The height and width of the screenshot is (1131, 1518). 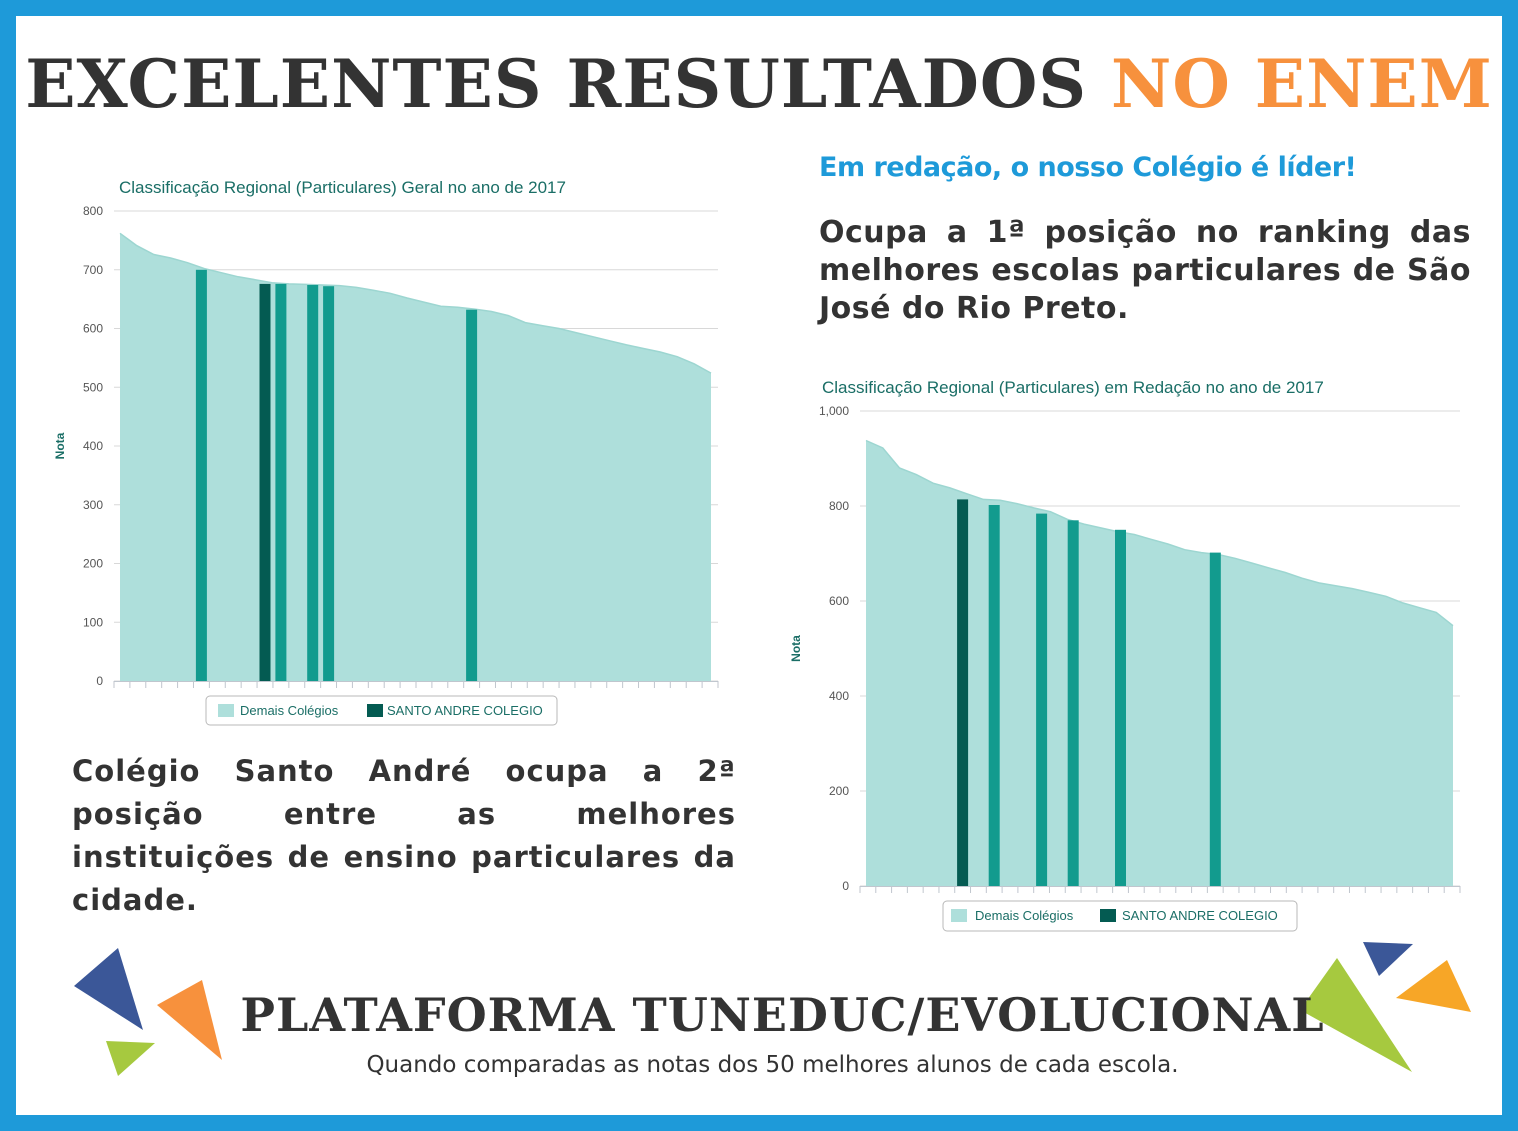 What do you see at coordinates (93, 505) in the screenshot?
I see `y-tick-label: 300` at bounding box center [93, 505].